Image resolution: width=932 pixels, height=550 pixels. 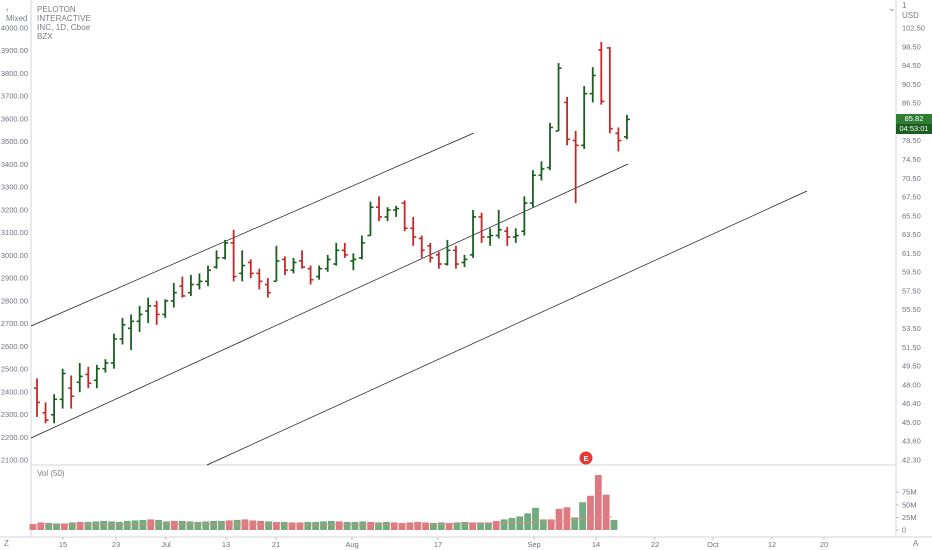 What do you see at coordinates (14, 141) in the screenshot?
I see `left-axis-label: 3500.00` at bounding box center [14, 141].